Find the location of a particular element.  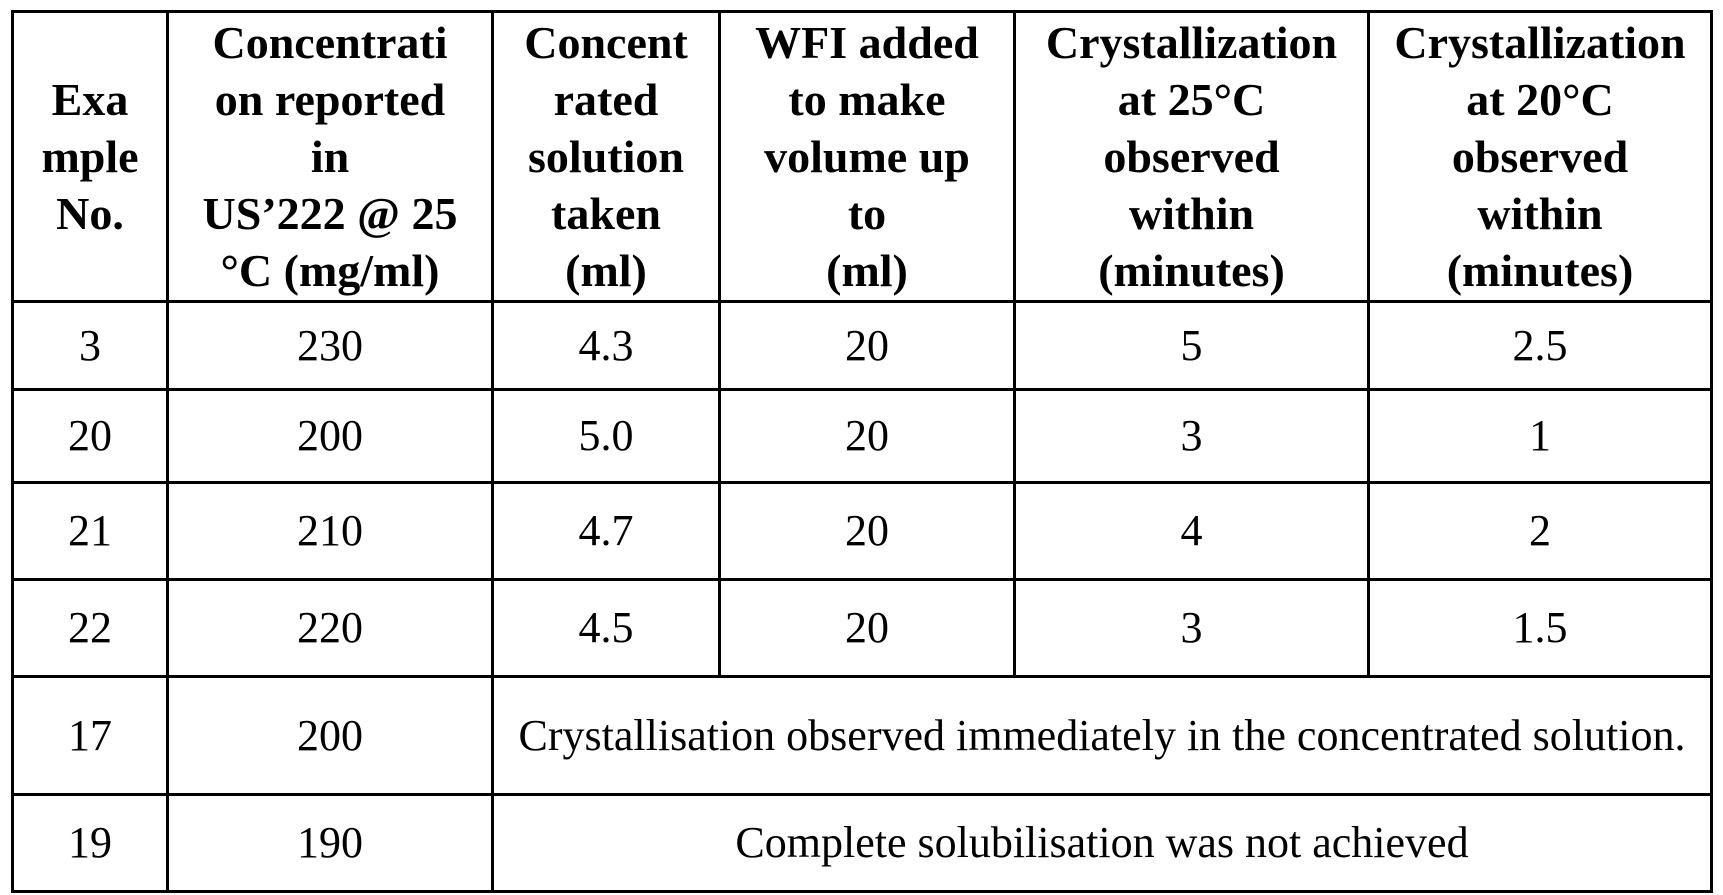

cell-crystallization-20c: 1 is located at coordinates (1540, 436).